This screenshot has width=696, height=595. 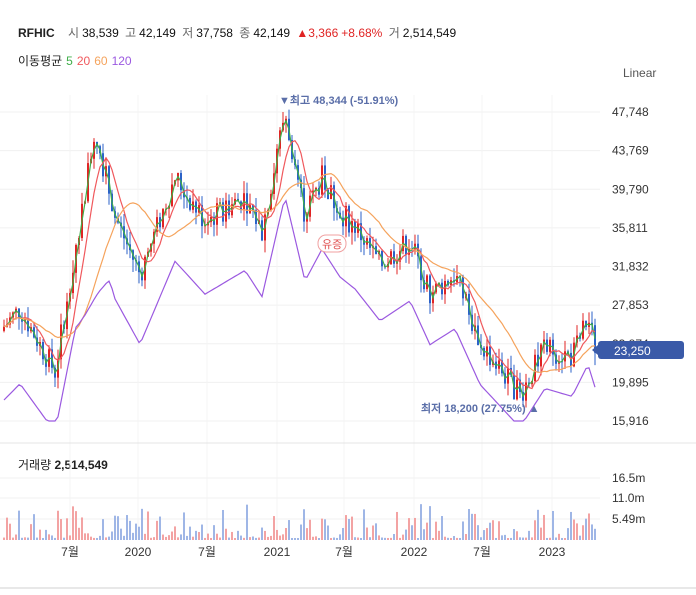 I want to click on volume-value: 2,514,549, so click(x=429, y=33).